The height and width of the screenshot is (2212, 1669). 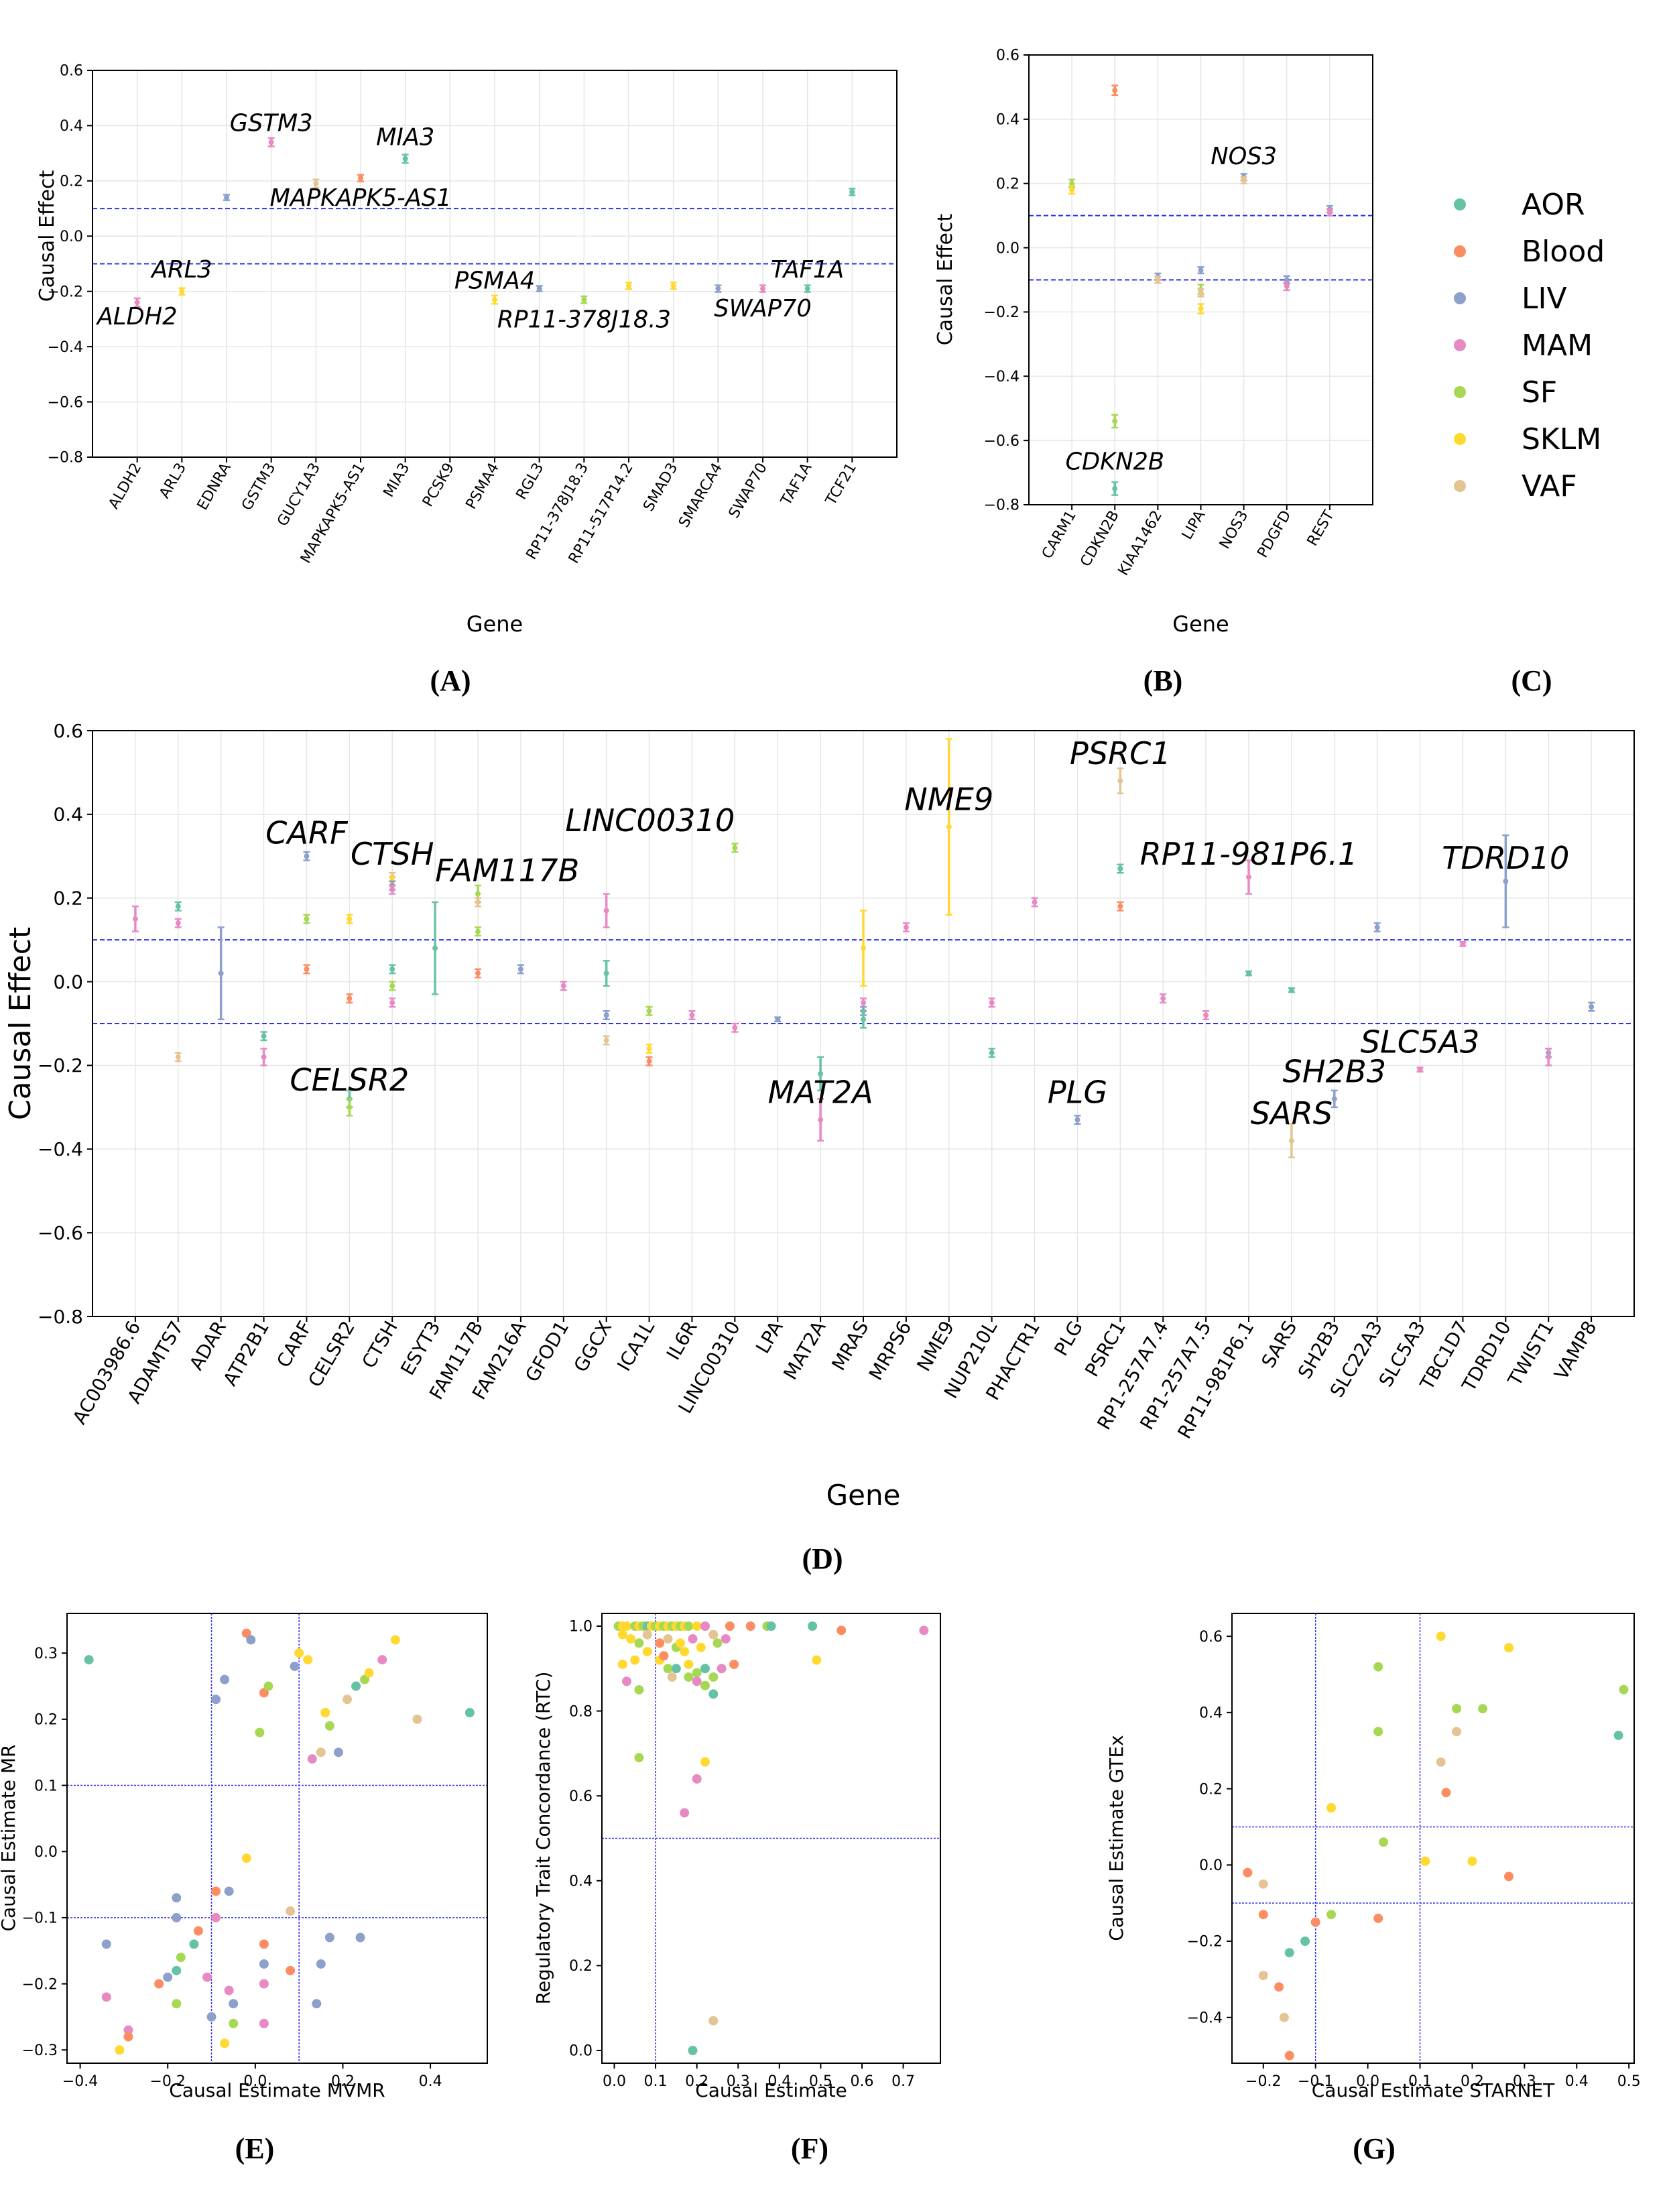 What do you see at coordinates (1420, 1042) in the screenshot?
I see `gene-annotation: SLC5A3` at bounding box center [1420, 1042].